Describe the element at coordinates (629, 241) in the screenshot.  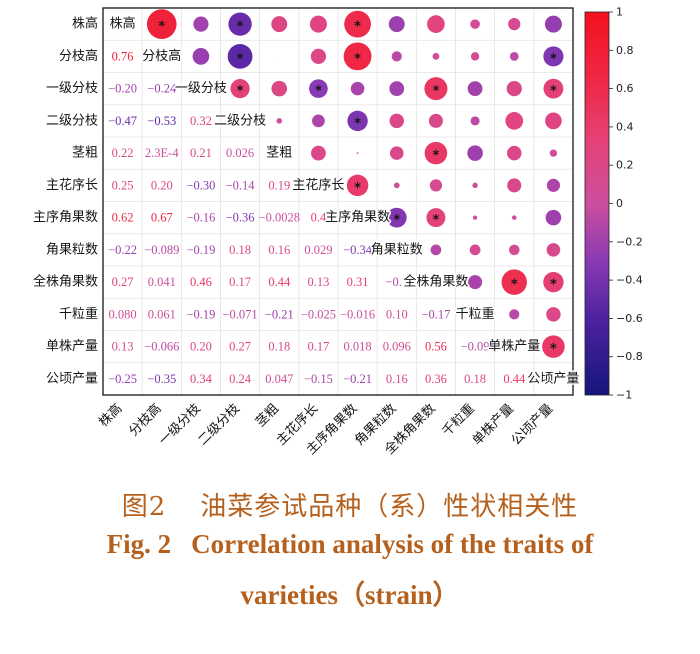
I see `colorbar-tick-label: −0.2` at that location.